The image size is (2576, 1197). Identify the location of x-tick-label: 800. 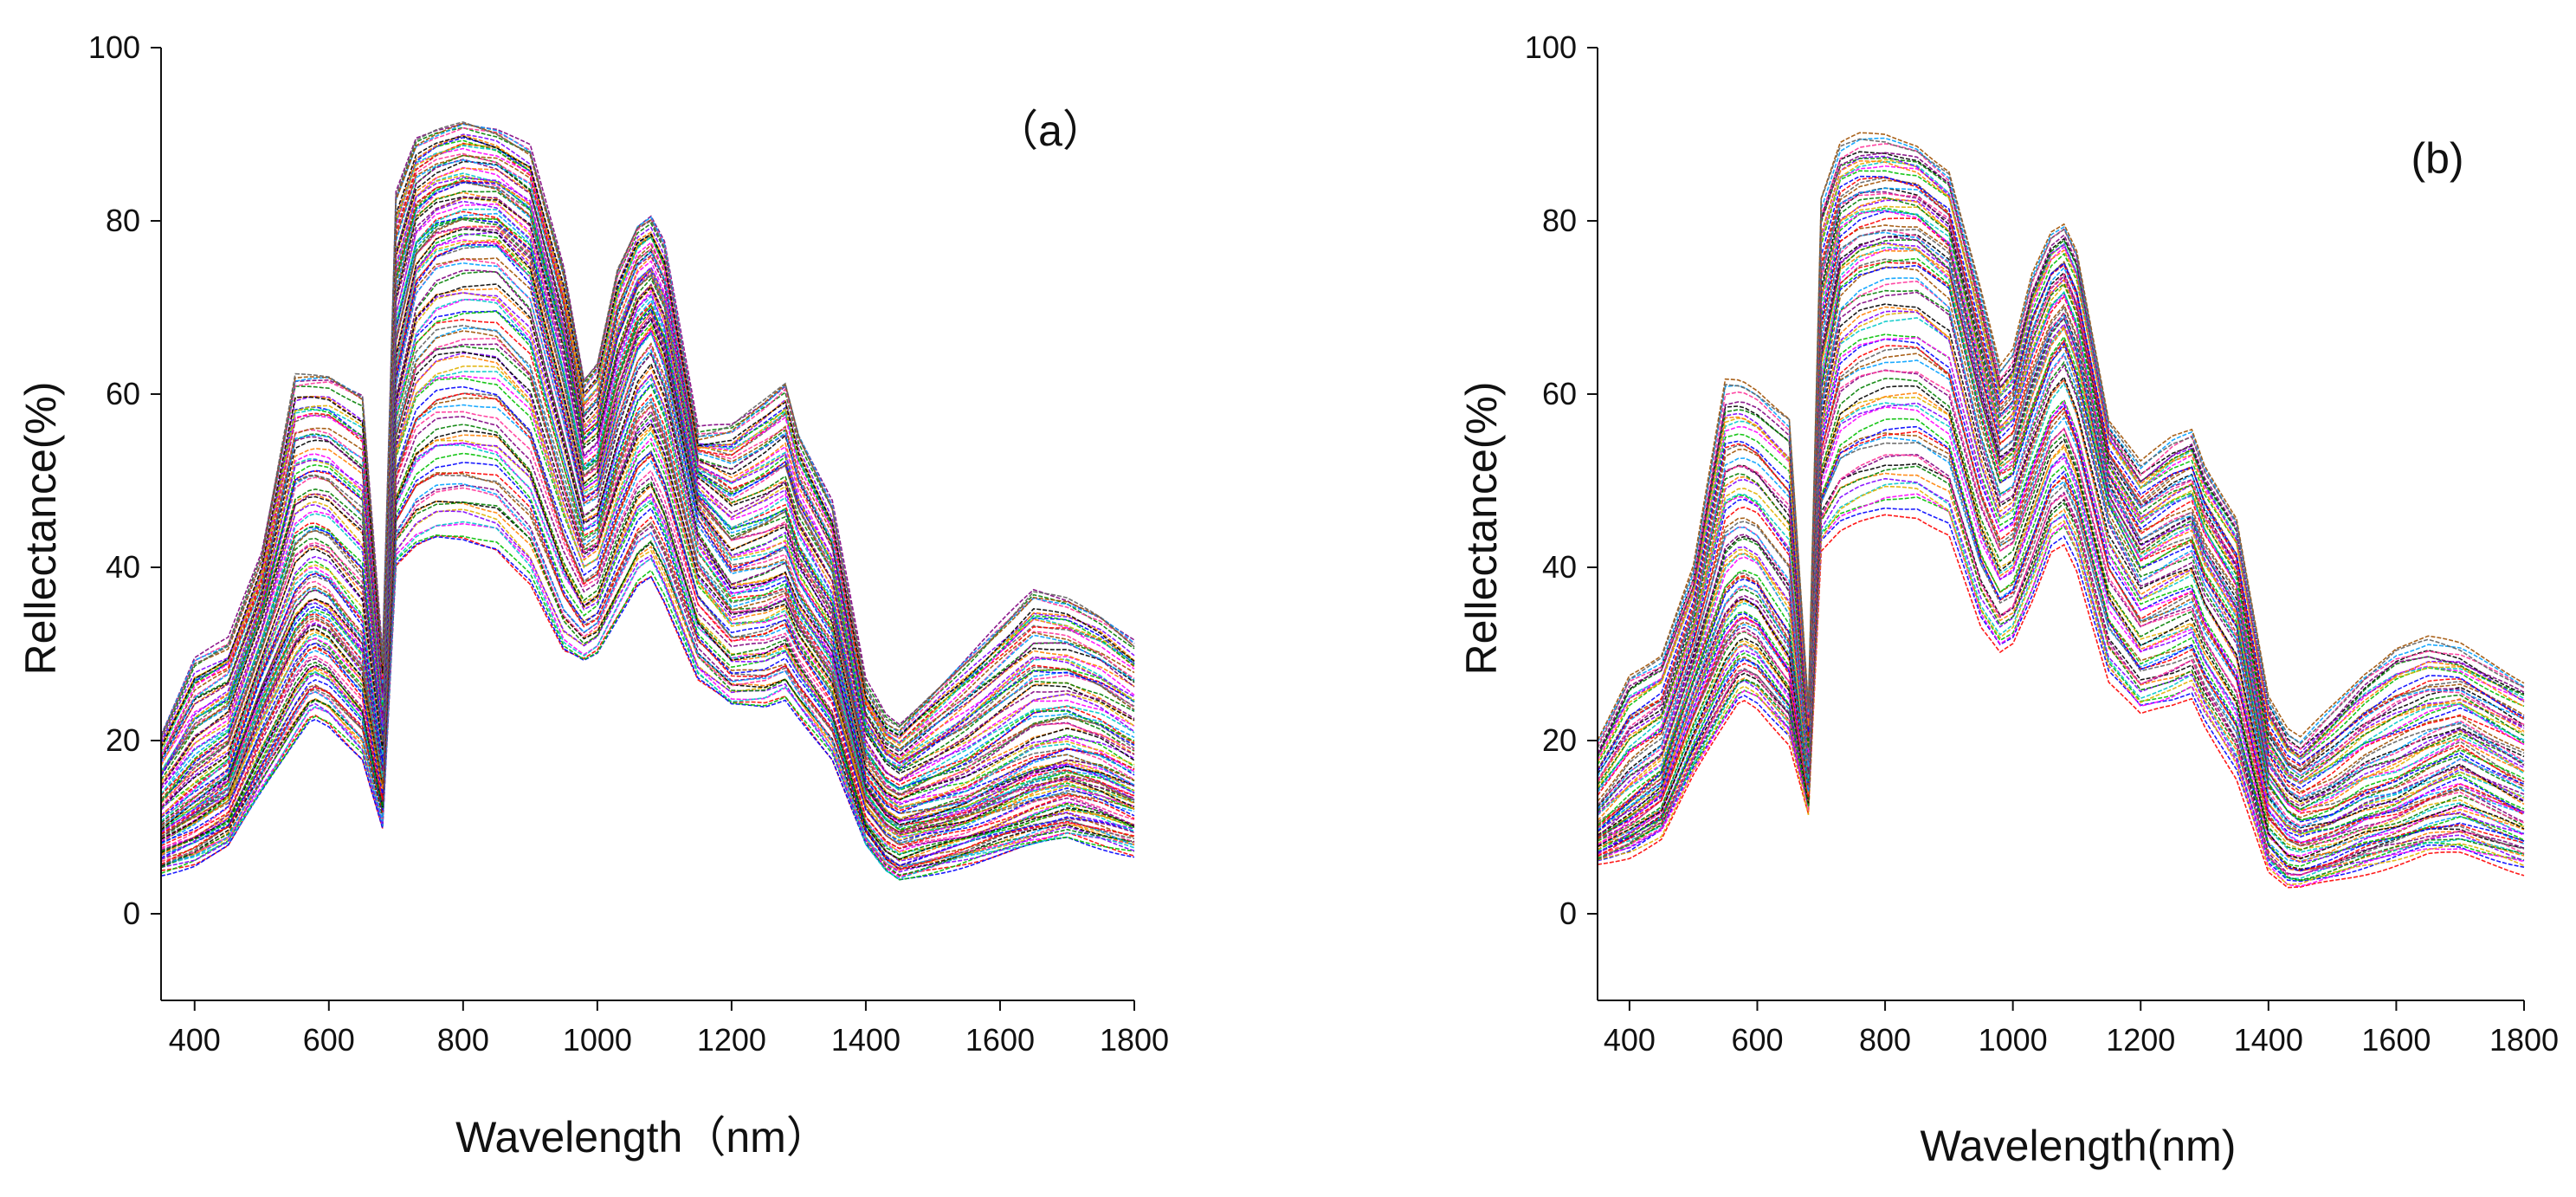
(463, 1040).